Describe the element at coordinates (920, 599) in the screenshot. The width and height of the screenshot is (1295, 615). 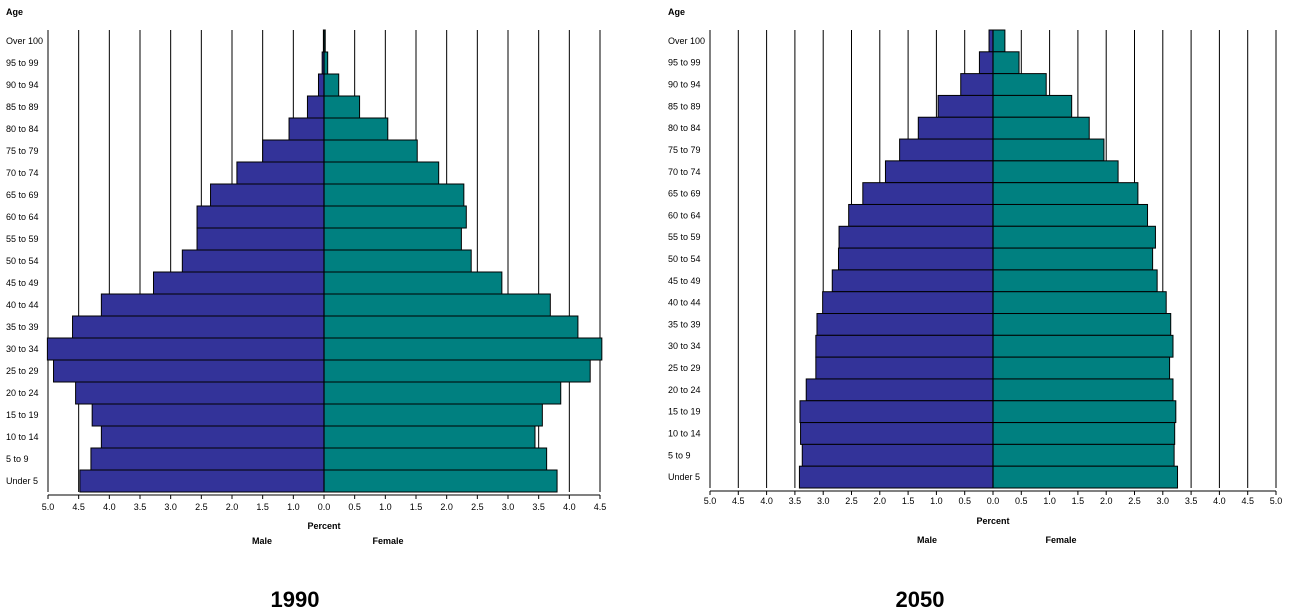
I see `year-label: 2050` at that location.